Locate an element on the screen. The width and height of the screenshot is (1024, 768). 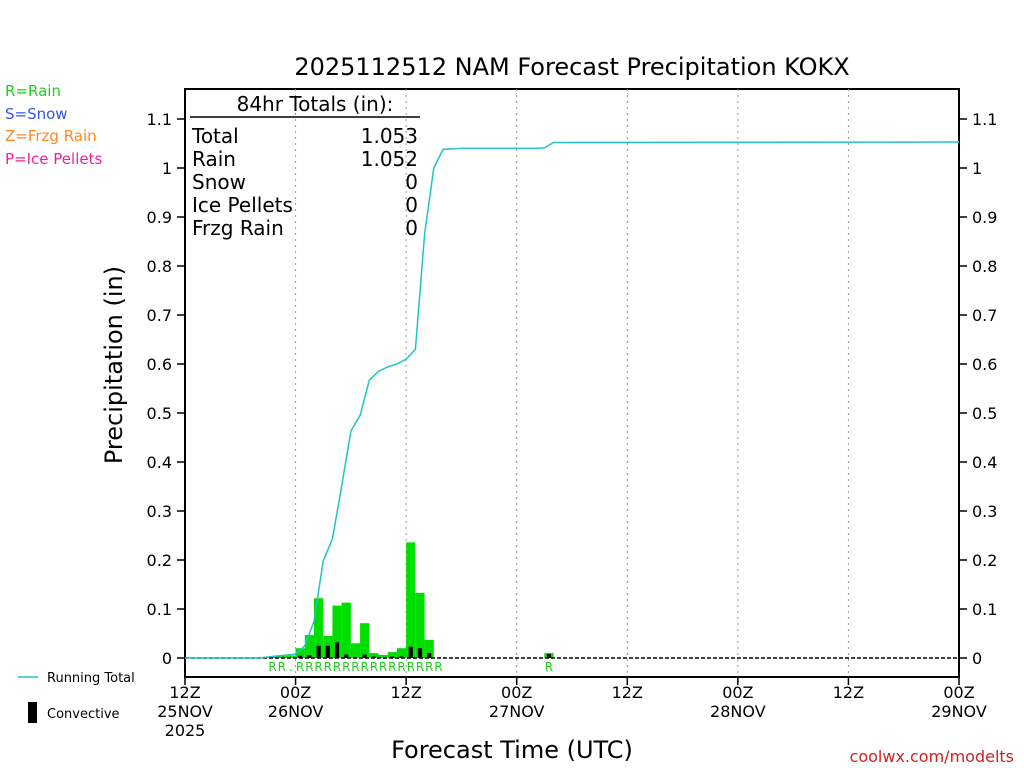
y-tick-label-right: 0 is located at coordinates (977, 658).